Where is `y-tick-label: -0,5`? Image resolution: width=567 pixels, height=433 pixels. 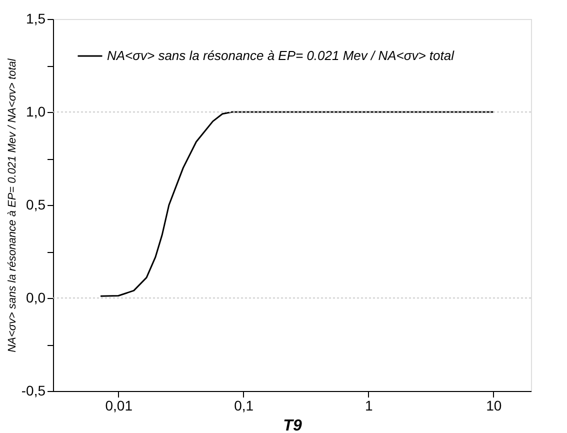
y-tick-label: -0,5 is located at coordinates (33, 390).